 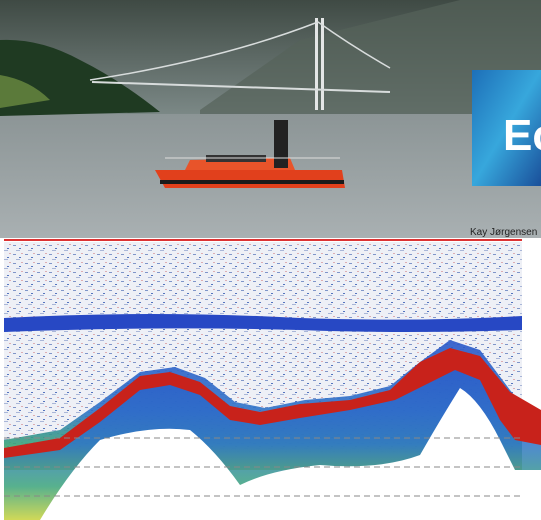 I want to click on bridge-deck, so click(x=241, y=87).